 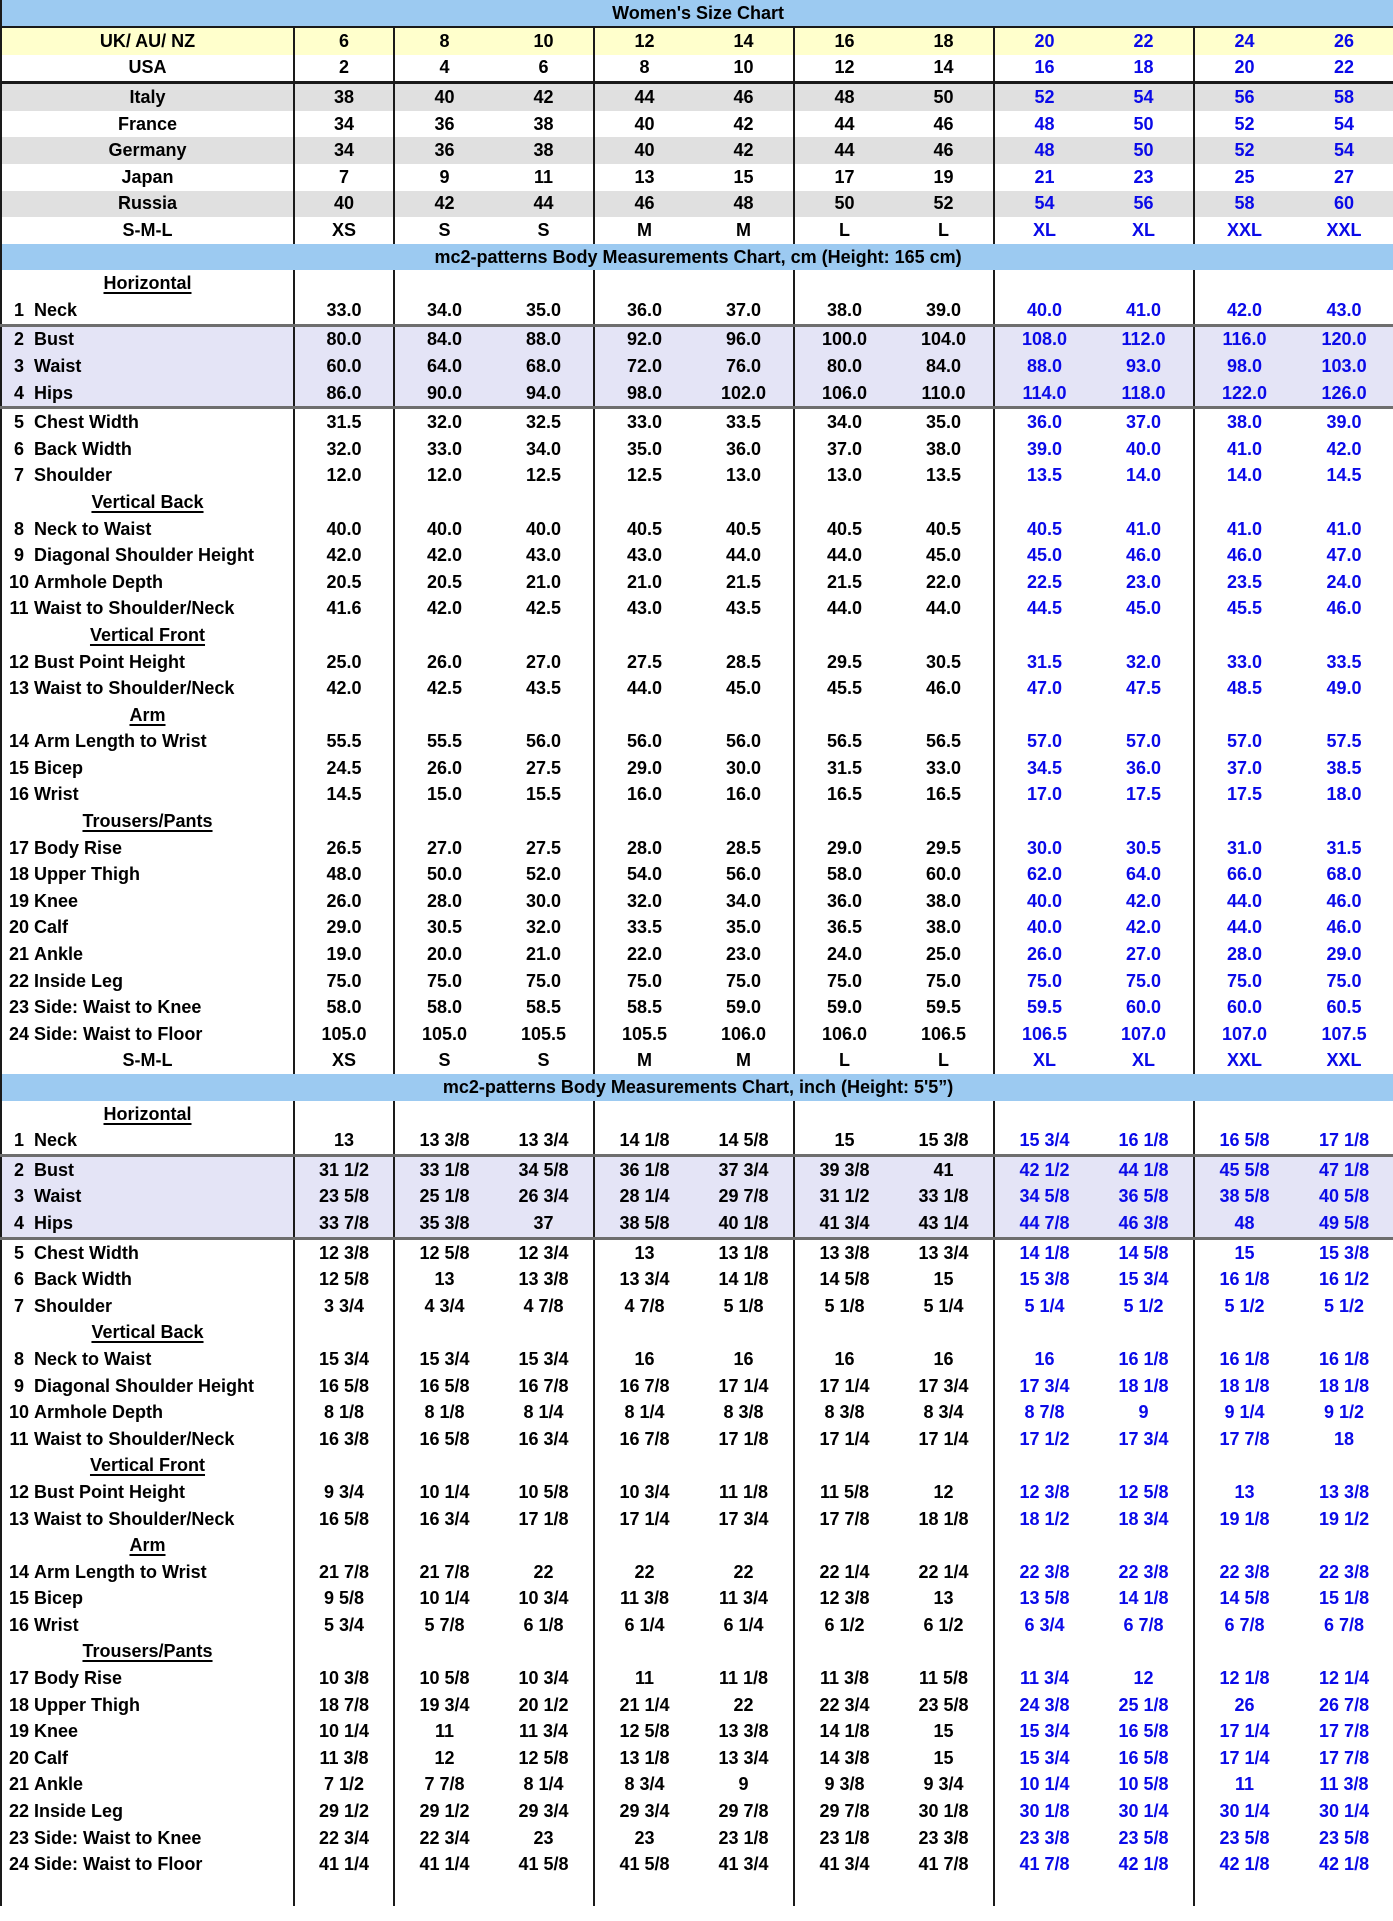 What do you see at coordinates (543, 1305) in the screenshot?
I see `value-cell: 4 7/8` at bounding box center [543, 1305].